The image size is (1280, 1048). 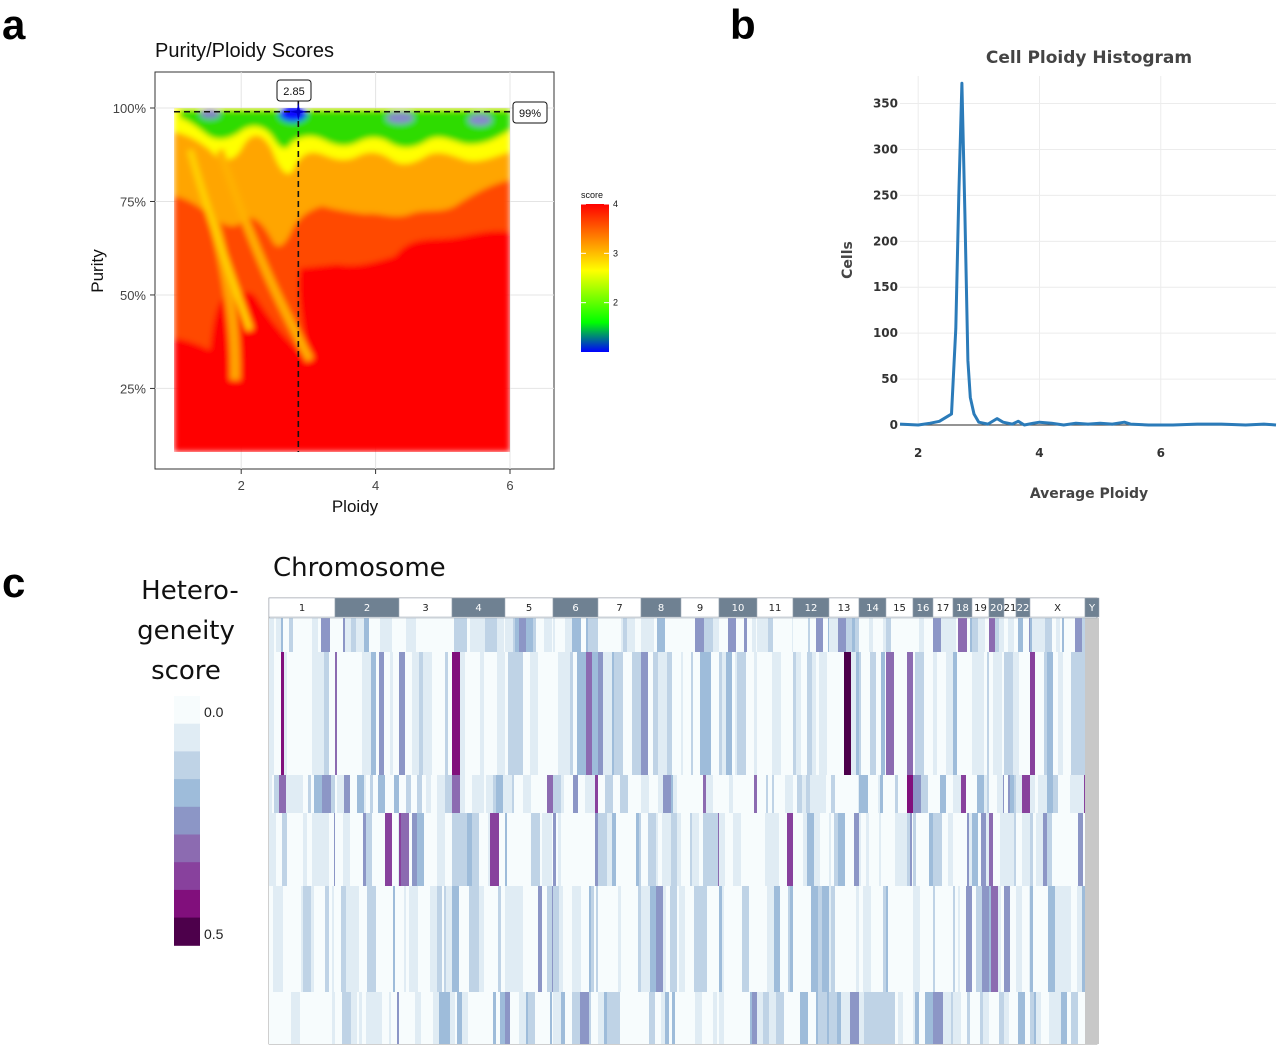 I want to click on chromosome-label: 9, so click(x=700, y=608).